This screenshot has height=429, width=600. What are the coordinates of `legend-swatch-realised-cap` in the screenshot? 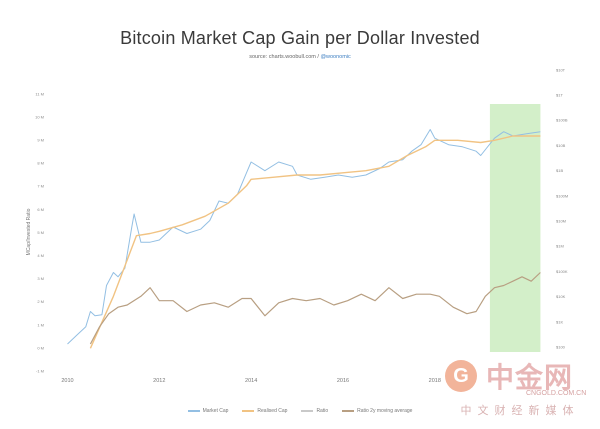 It's located at (248, 411).